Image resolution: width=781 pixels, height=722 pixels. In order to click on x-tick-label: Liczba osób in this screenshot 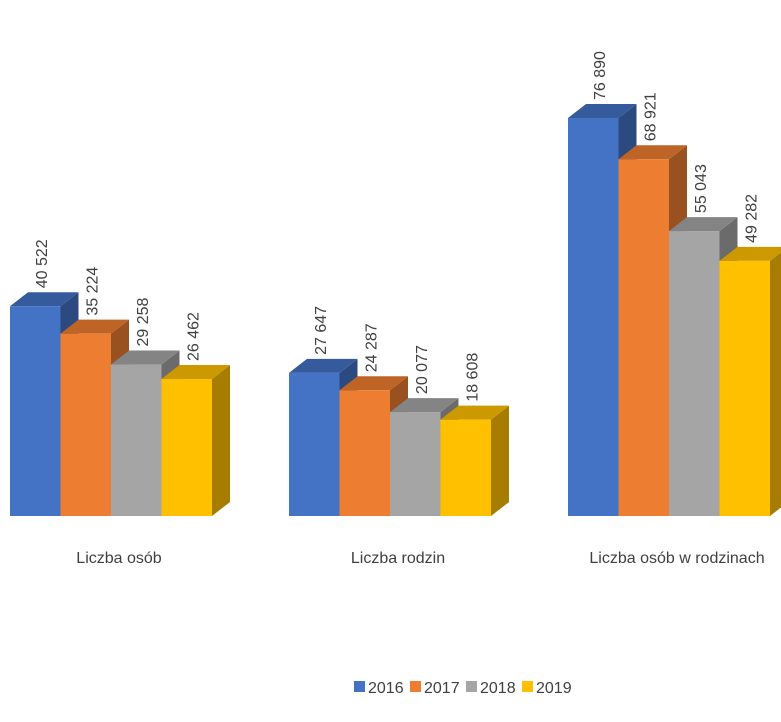, I will do `click(118, 558)`.